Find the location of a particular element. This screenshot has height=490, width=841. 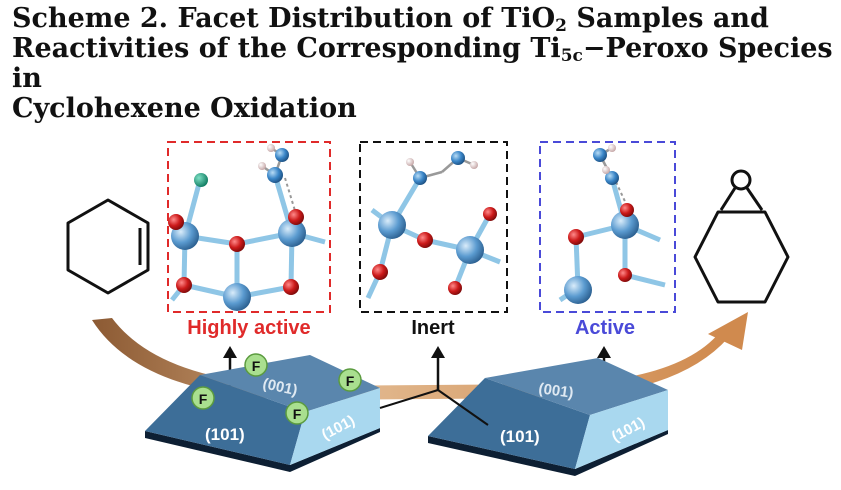

panel-inert: Inert is located at coordinates (433, 240).